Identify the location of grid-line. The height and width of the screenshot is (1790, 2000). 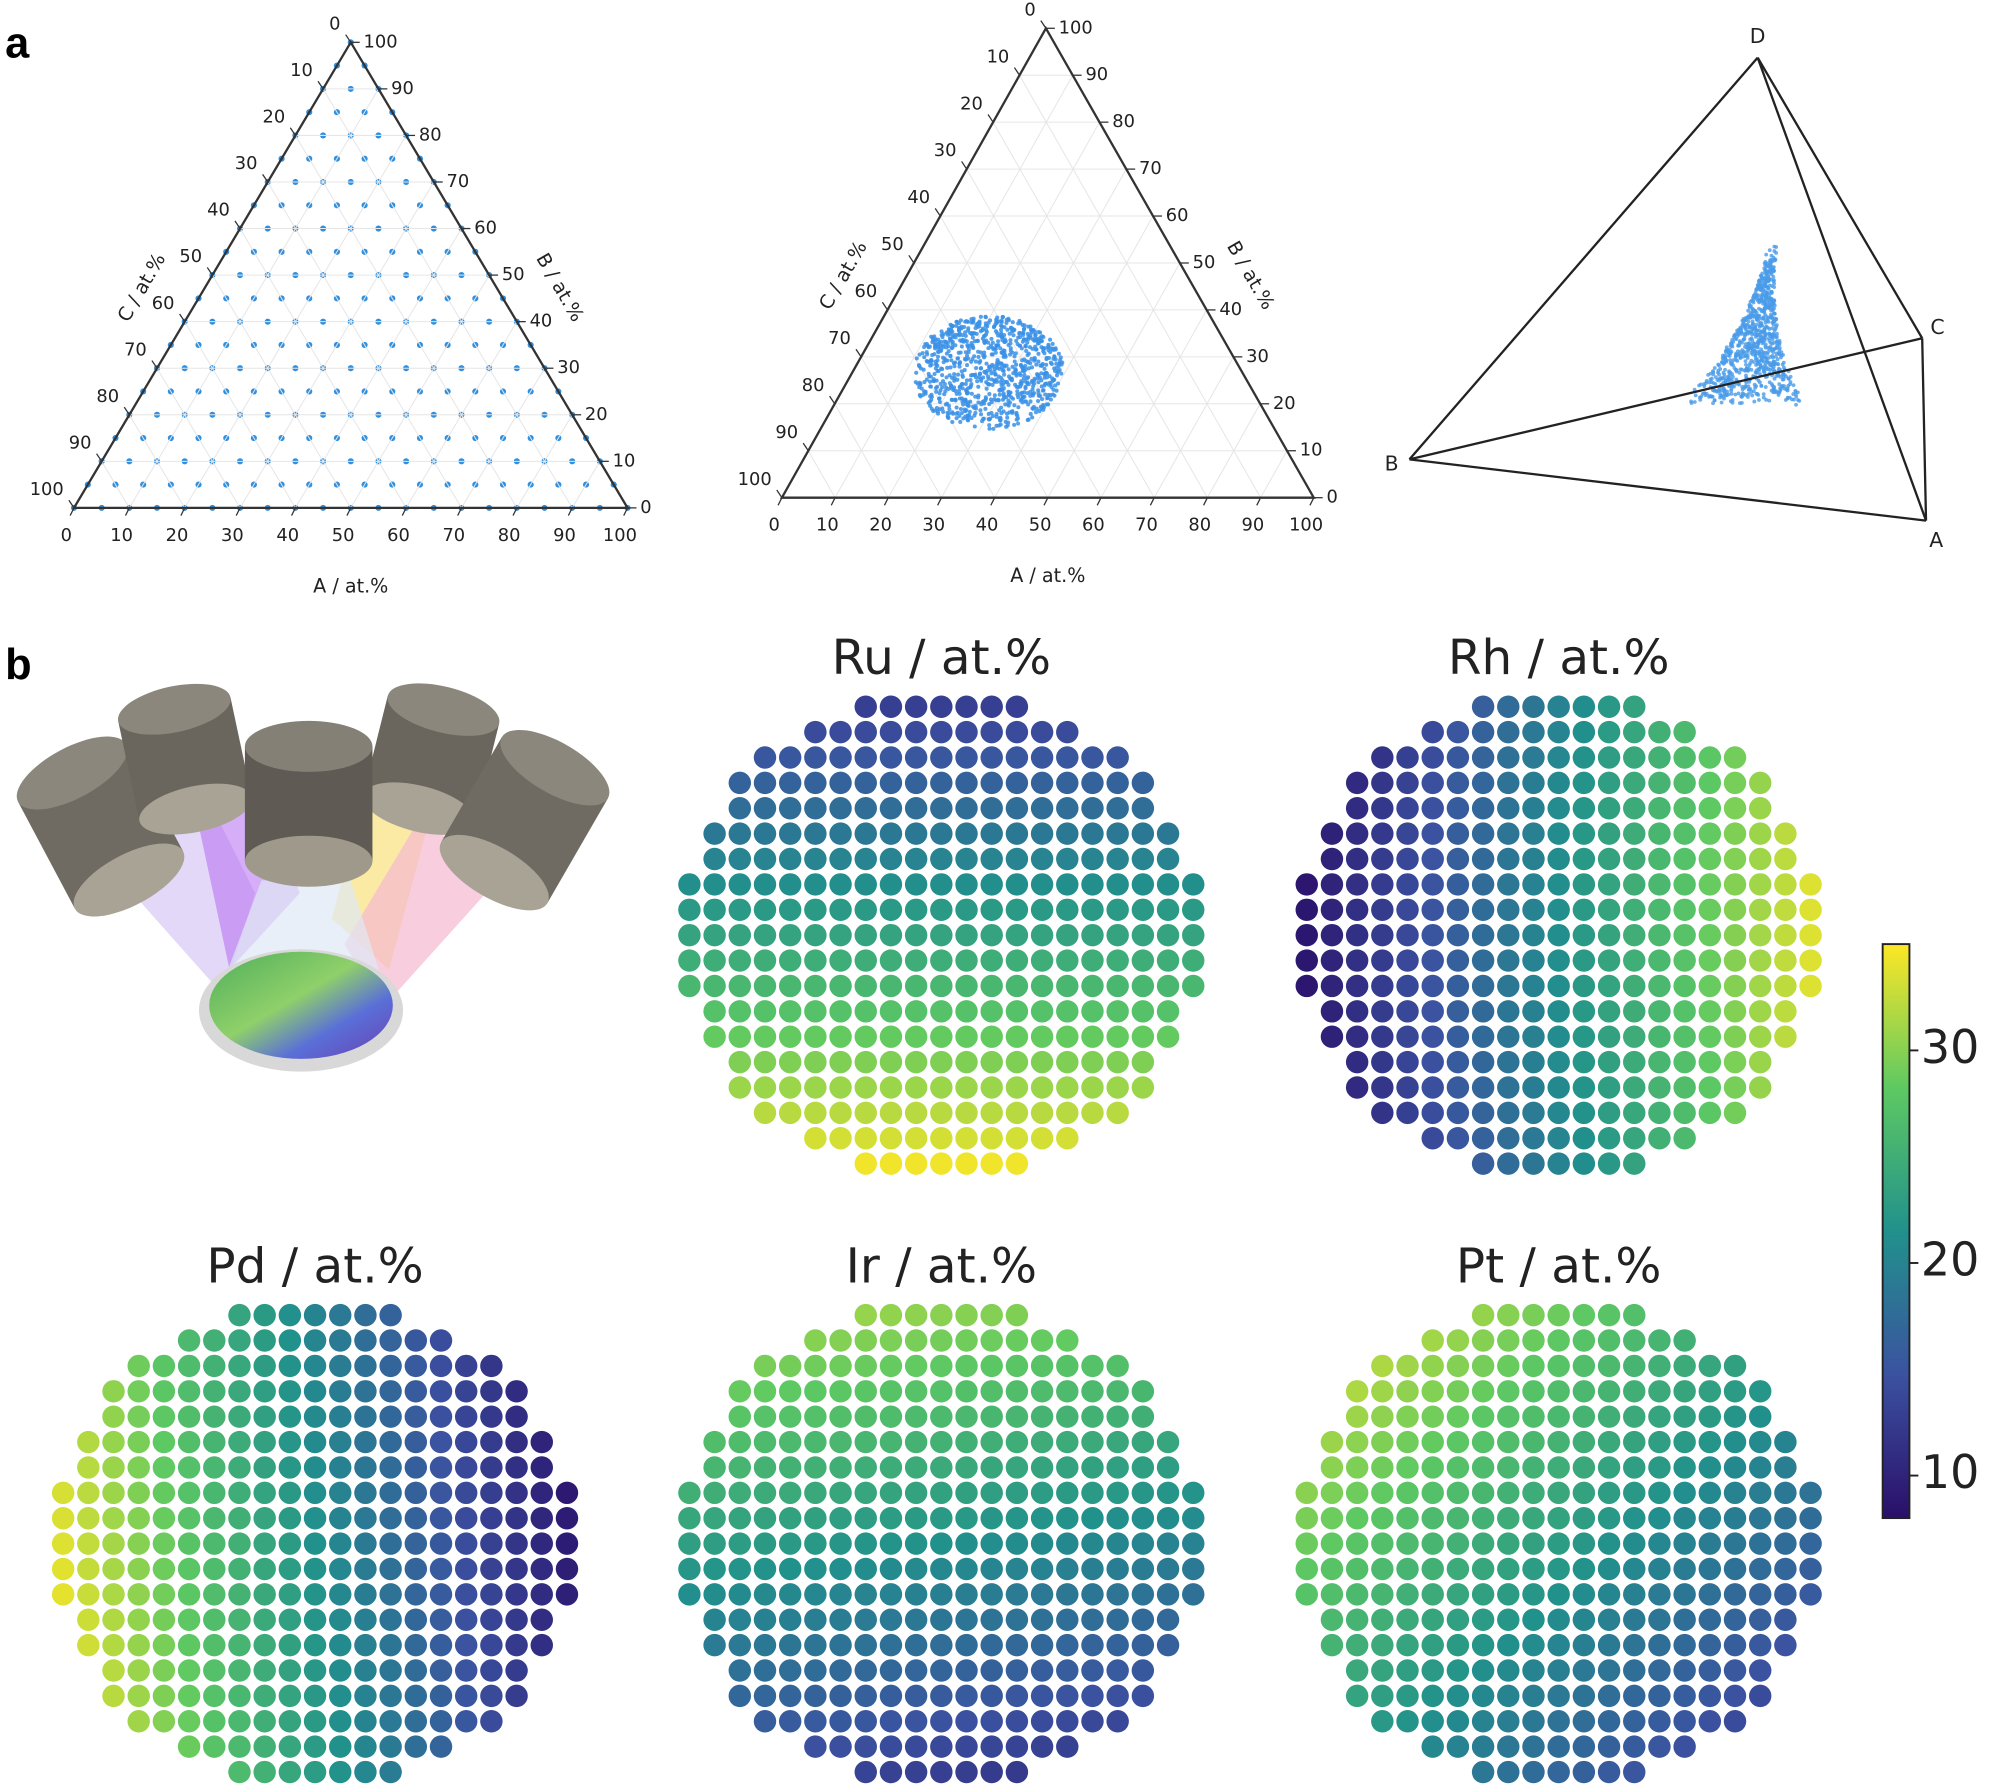
(461, 415).